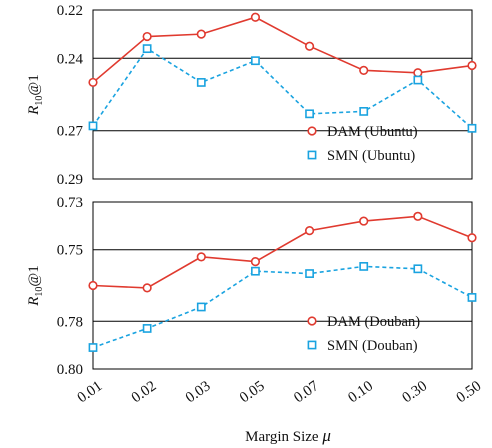 This screenshot has height=448, width=492. Describe the element at coordinates (371, 156) in the screenshot. I see `legend-label: SMN (Ubuntu)` at that location.